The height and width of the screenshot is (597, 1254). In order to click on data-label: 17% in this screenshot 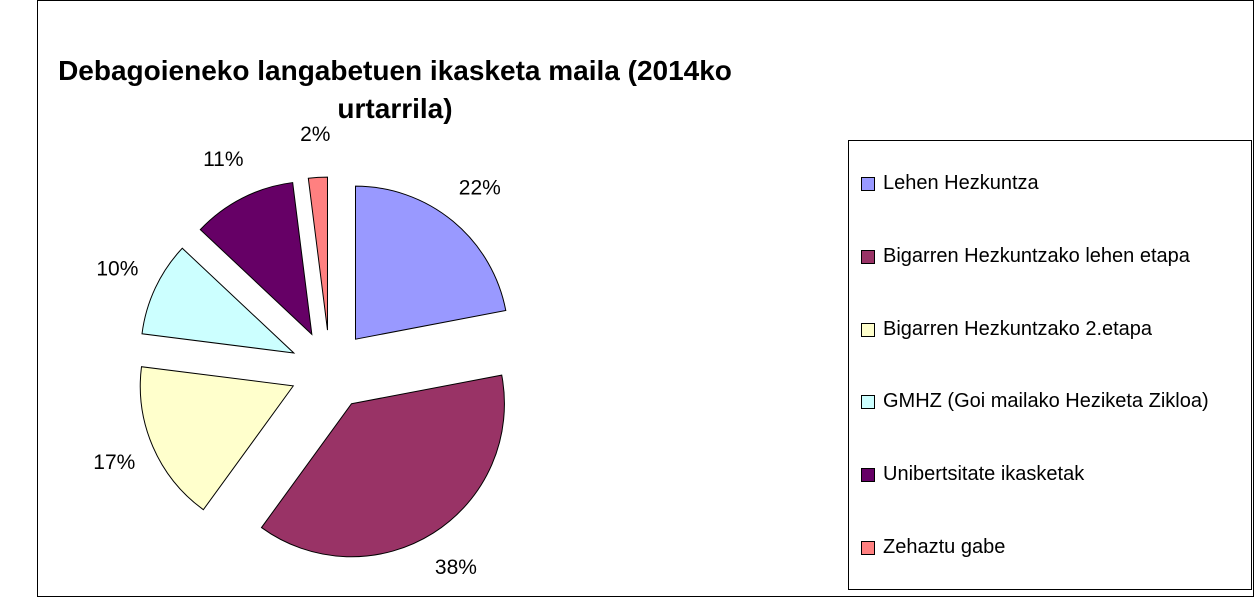, I will do `click(114, 462)`.